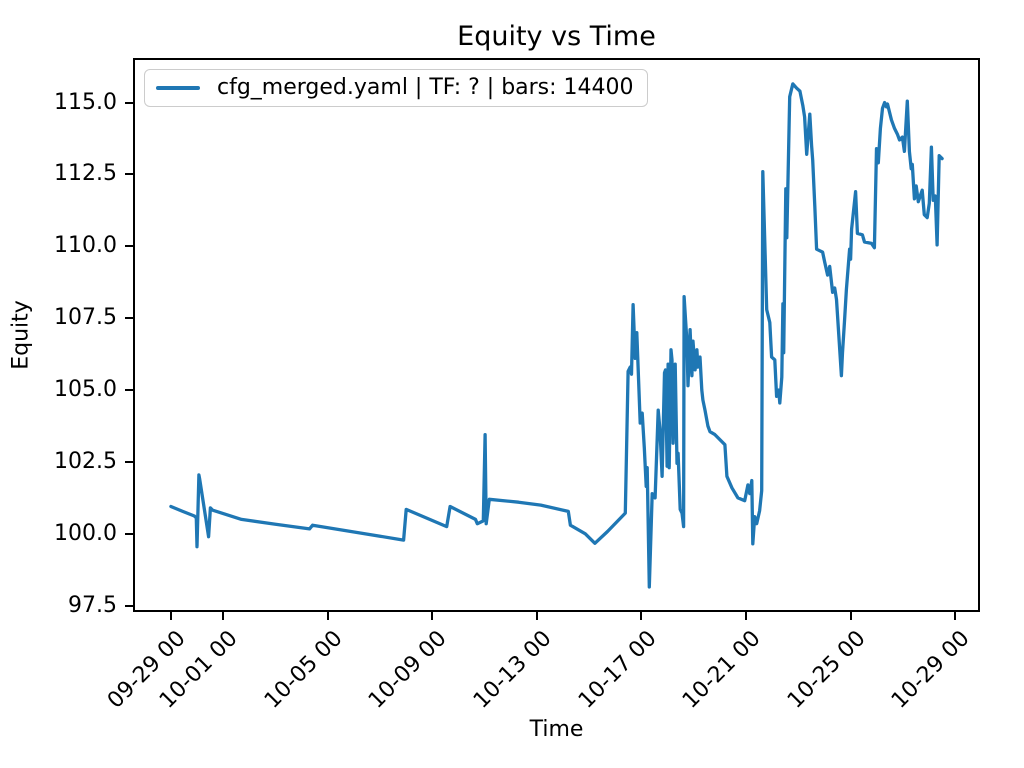  What do you see at coordinates (178, 88) in the screenshot?
I see `legend-line-swatch` at bounding box center [178, 88].